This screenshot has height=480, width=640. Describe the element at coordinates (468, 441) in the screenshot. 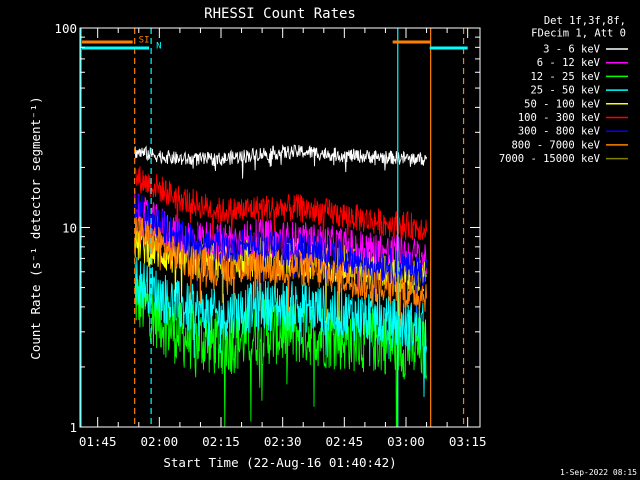

I see `x-tick-label: 03:15` at that location.